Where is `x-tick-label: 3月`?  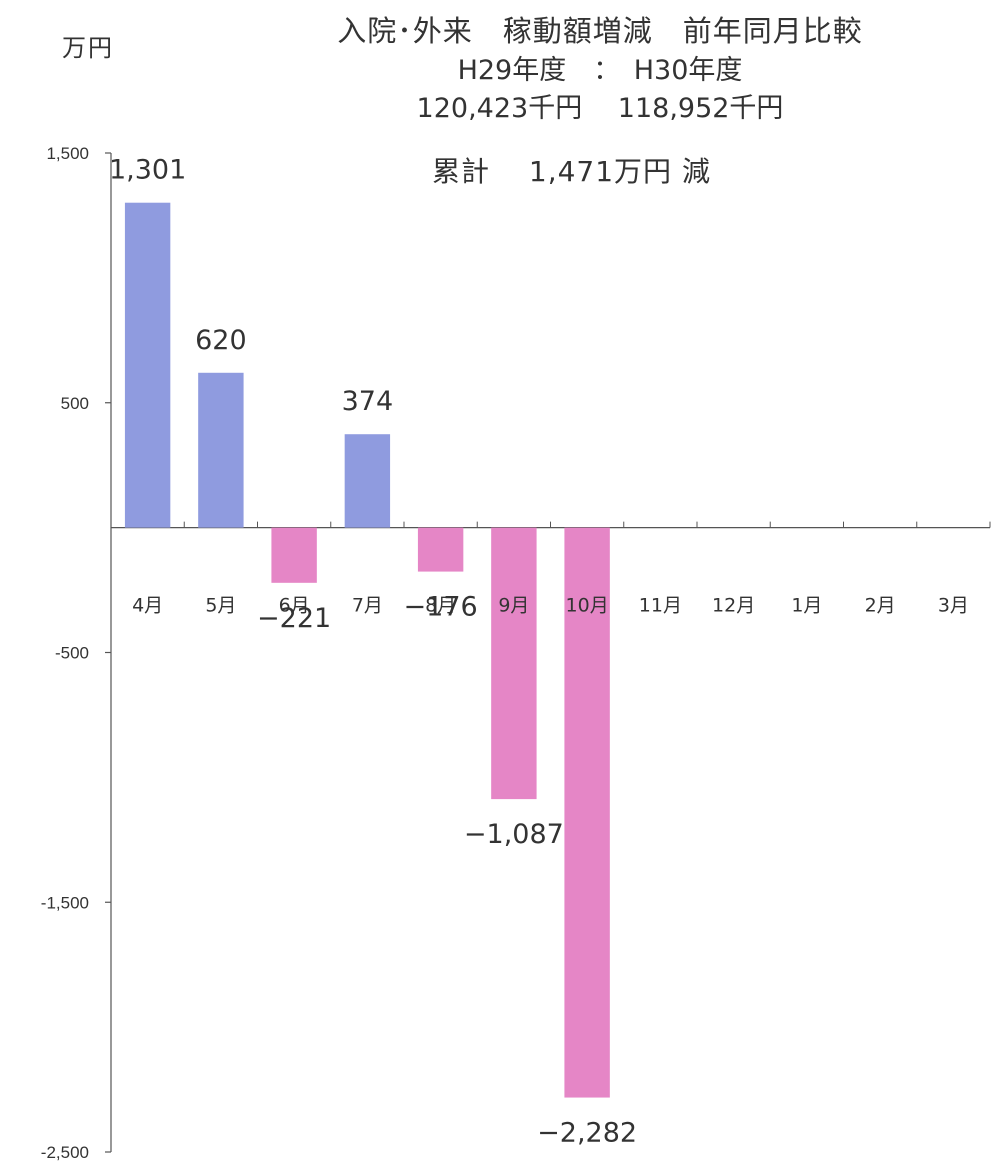 x-tick-label: 3月 is located at coordinates (953, 606).